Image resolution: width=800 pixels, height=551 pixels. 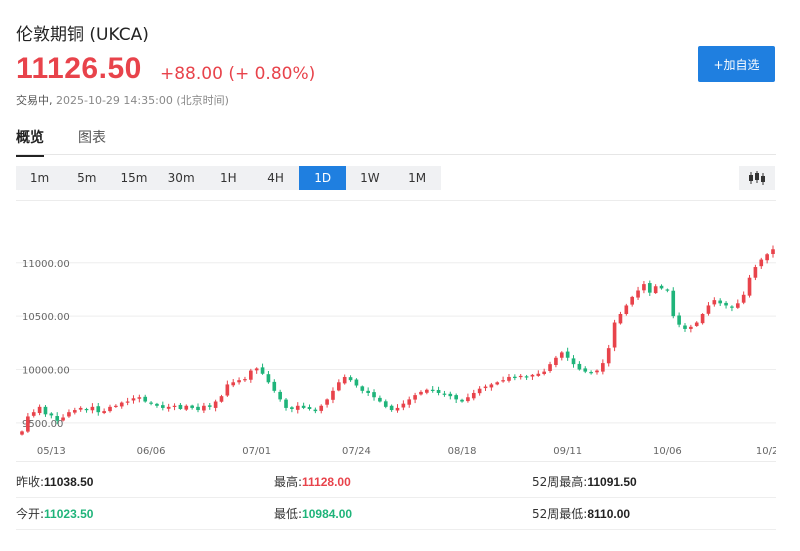 I want to click on tab-chart: 图表, so click(x=92, y=138).